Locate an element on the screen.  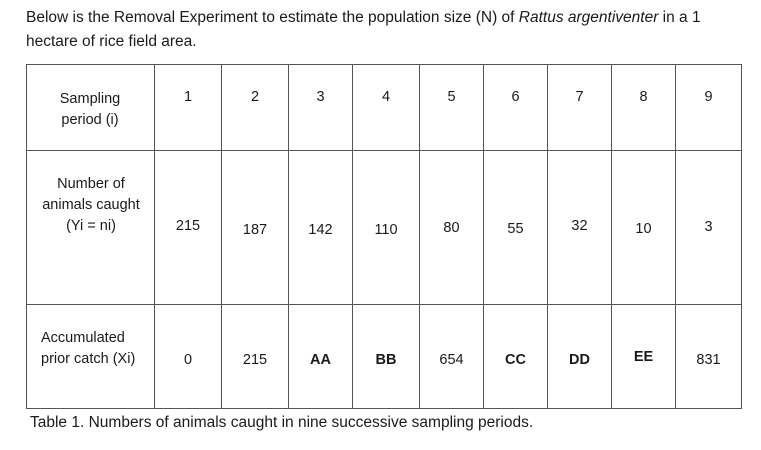
caught-cell: 187 is located at coordinates (255, 227).